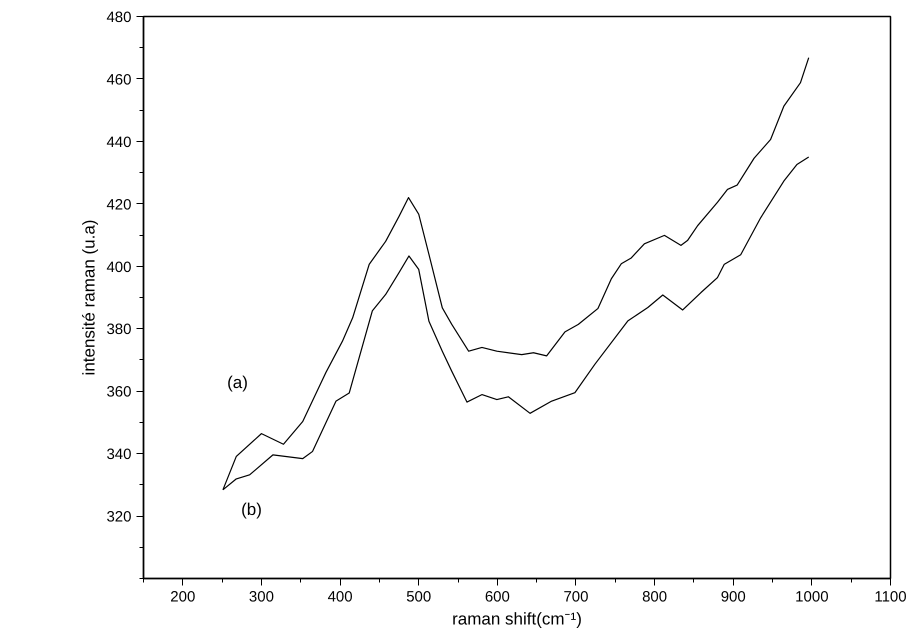 This screenshot has height=634, width=919. What do you see at coordinates (517, 619) in the screenshot?
I see `x-axis-title: raman shift(cm⁻¹)` at bounding box center [517, 619].